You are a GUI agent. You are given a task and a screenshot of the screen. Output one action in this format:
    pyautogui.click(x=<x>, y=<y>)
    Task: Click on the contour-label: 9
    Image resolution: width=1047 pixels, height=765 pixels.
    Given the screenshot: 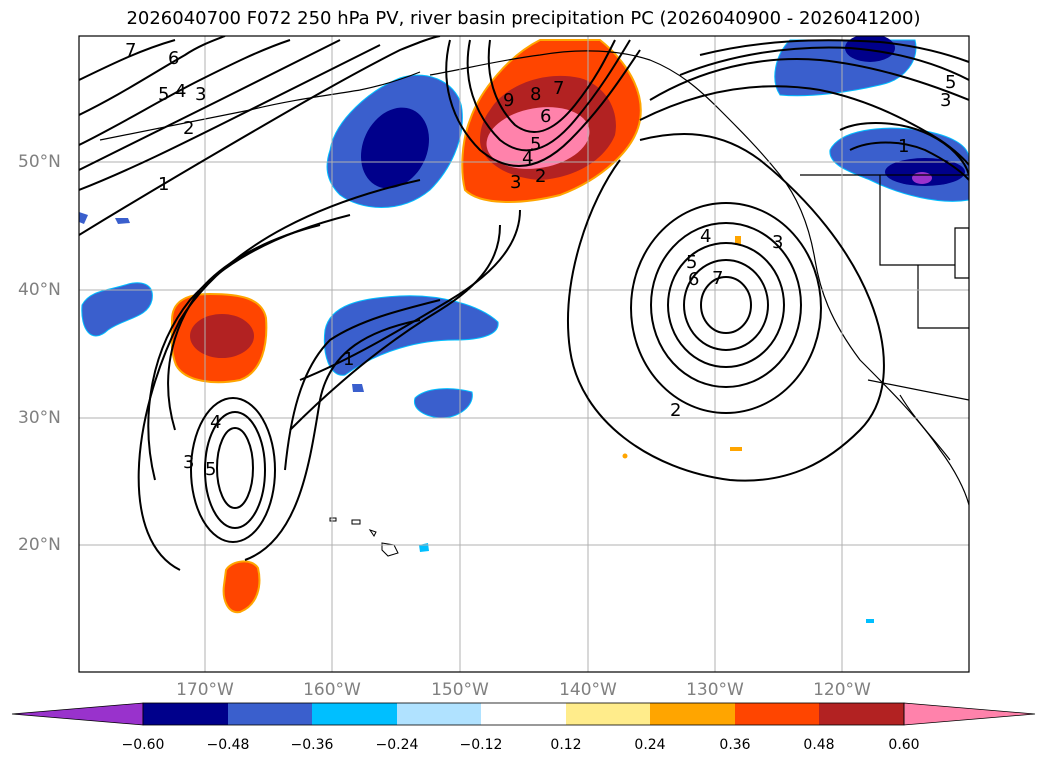 What is the action you would take?
    pyautogui.click(x=508, y=100)
    